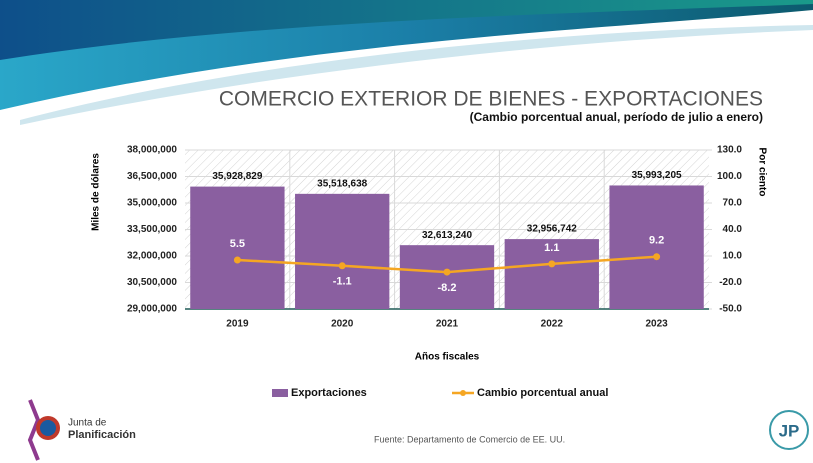  I want to click on logo: Junta de Planificación, so click(81, 430).